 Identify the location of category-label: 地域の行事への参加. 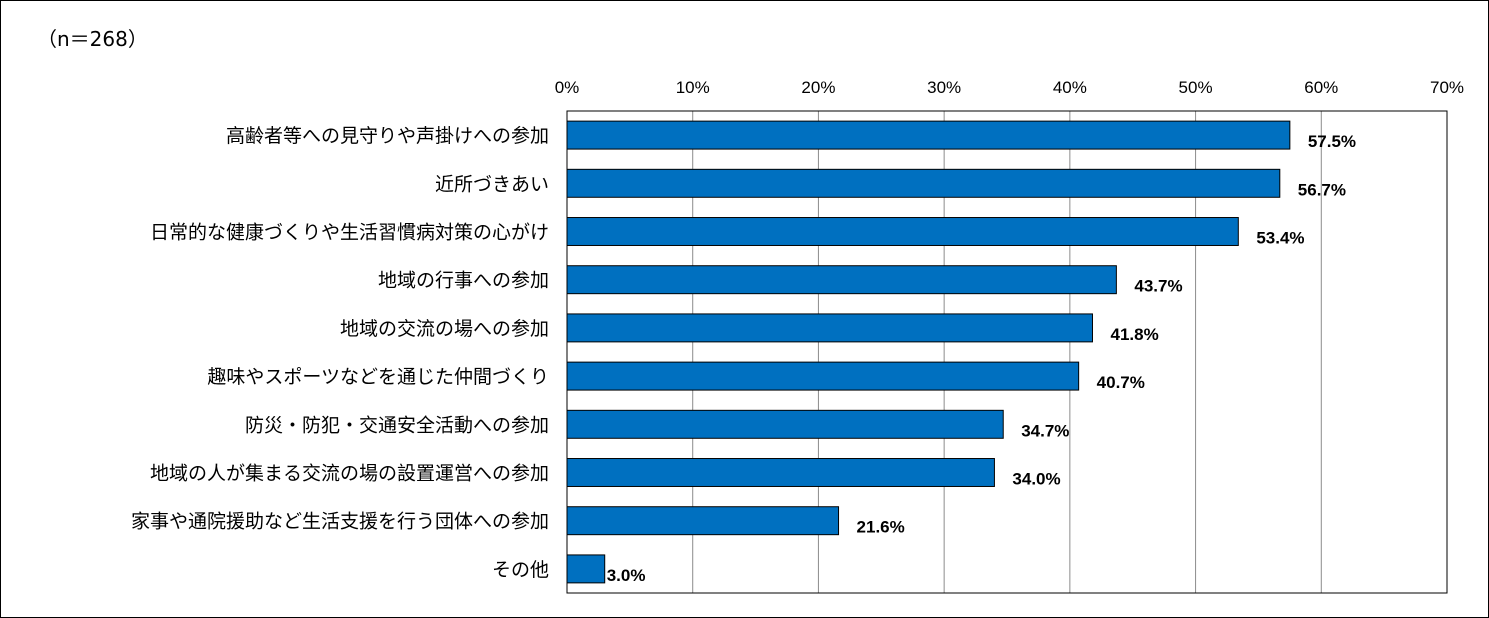
(463, 281).